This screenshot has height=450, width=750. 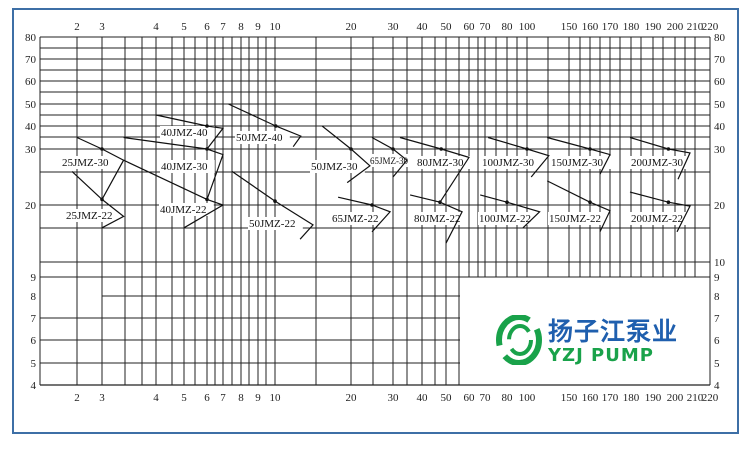 I want to click on x-tick-label: 30, so click(x=394, y=398).